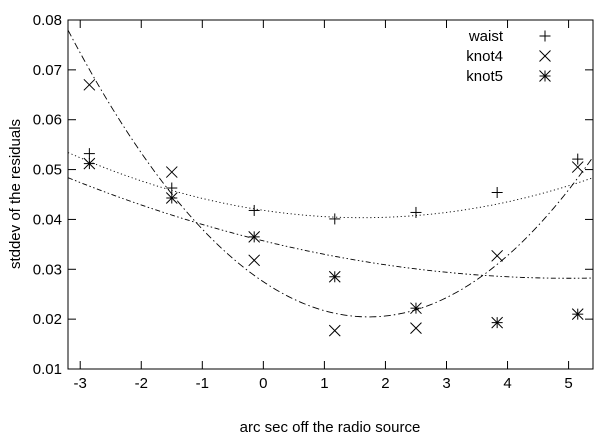 The height and width of the screenshot is (439, 594). Describe the element at coordinates (330, 185) in the screenshot. I see `fit-curve-waist` at that location.